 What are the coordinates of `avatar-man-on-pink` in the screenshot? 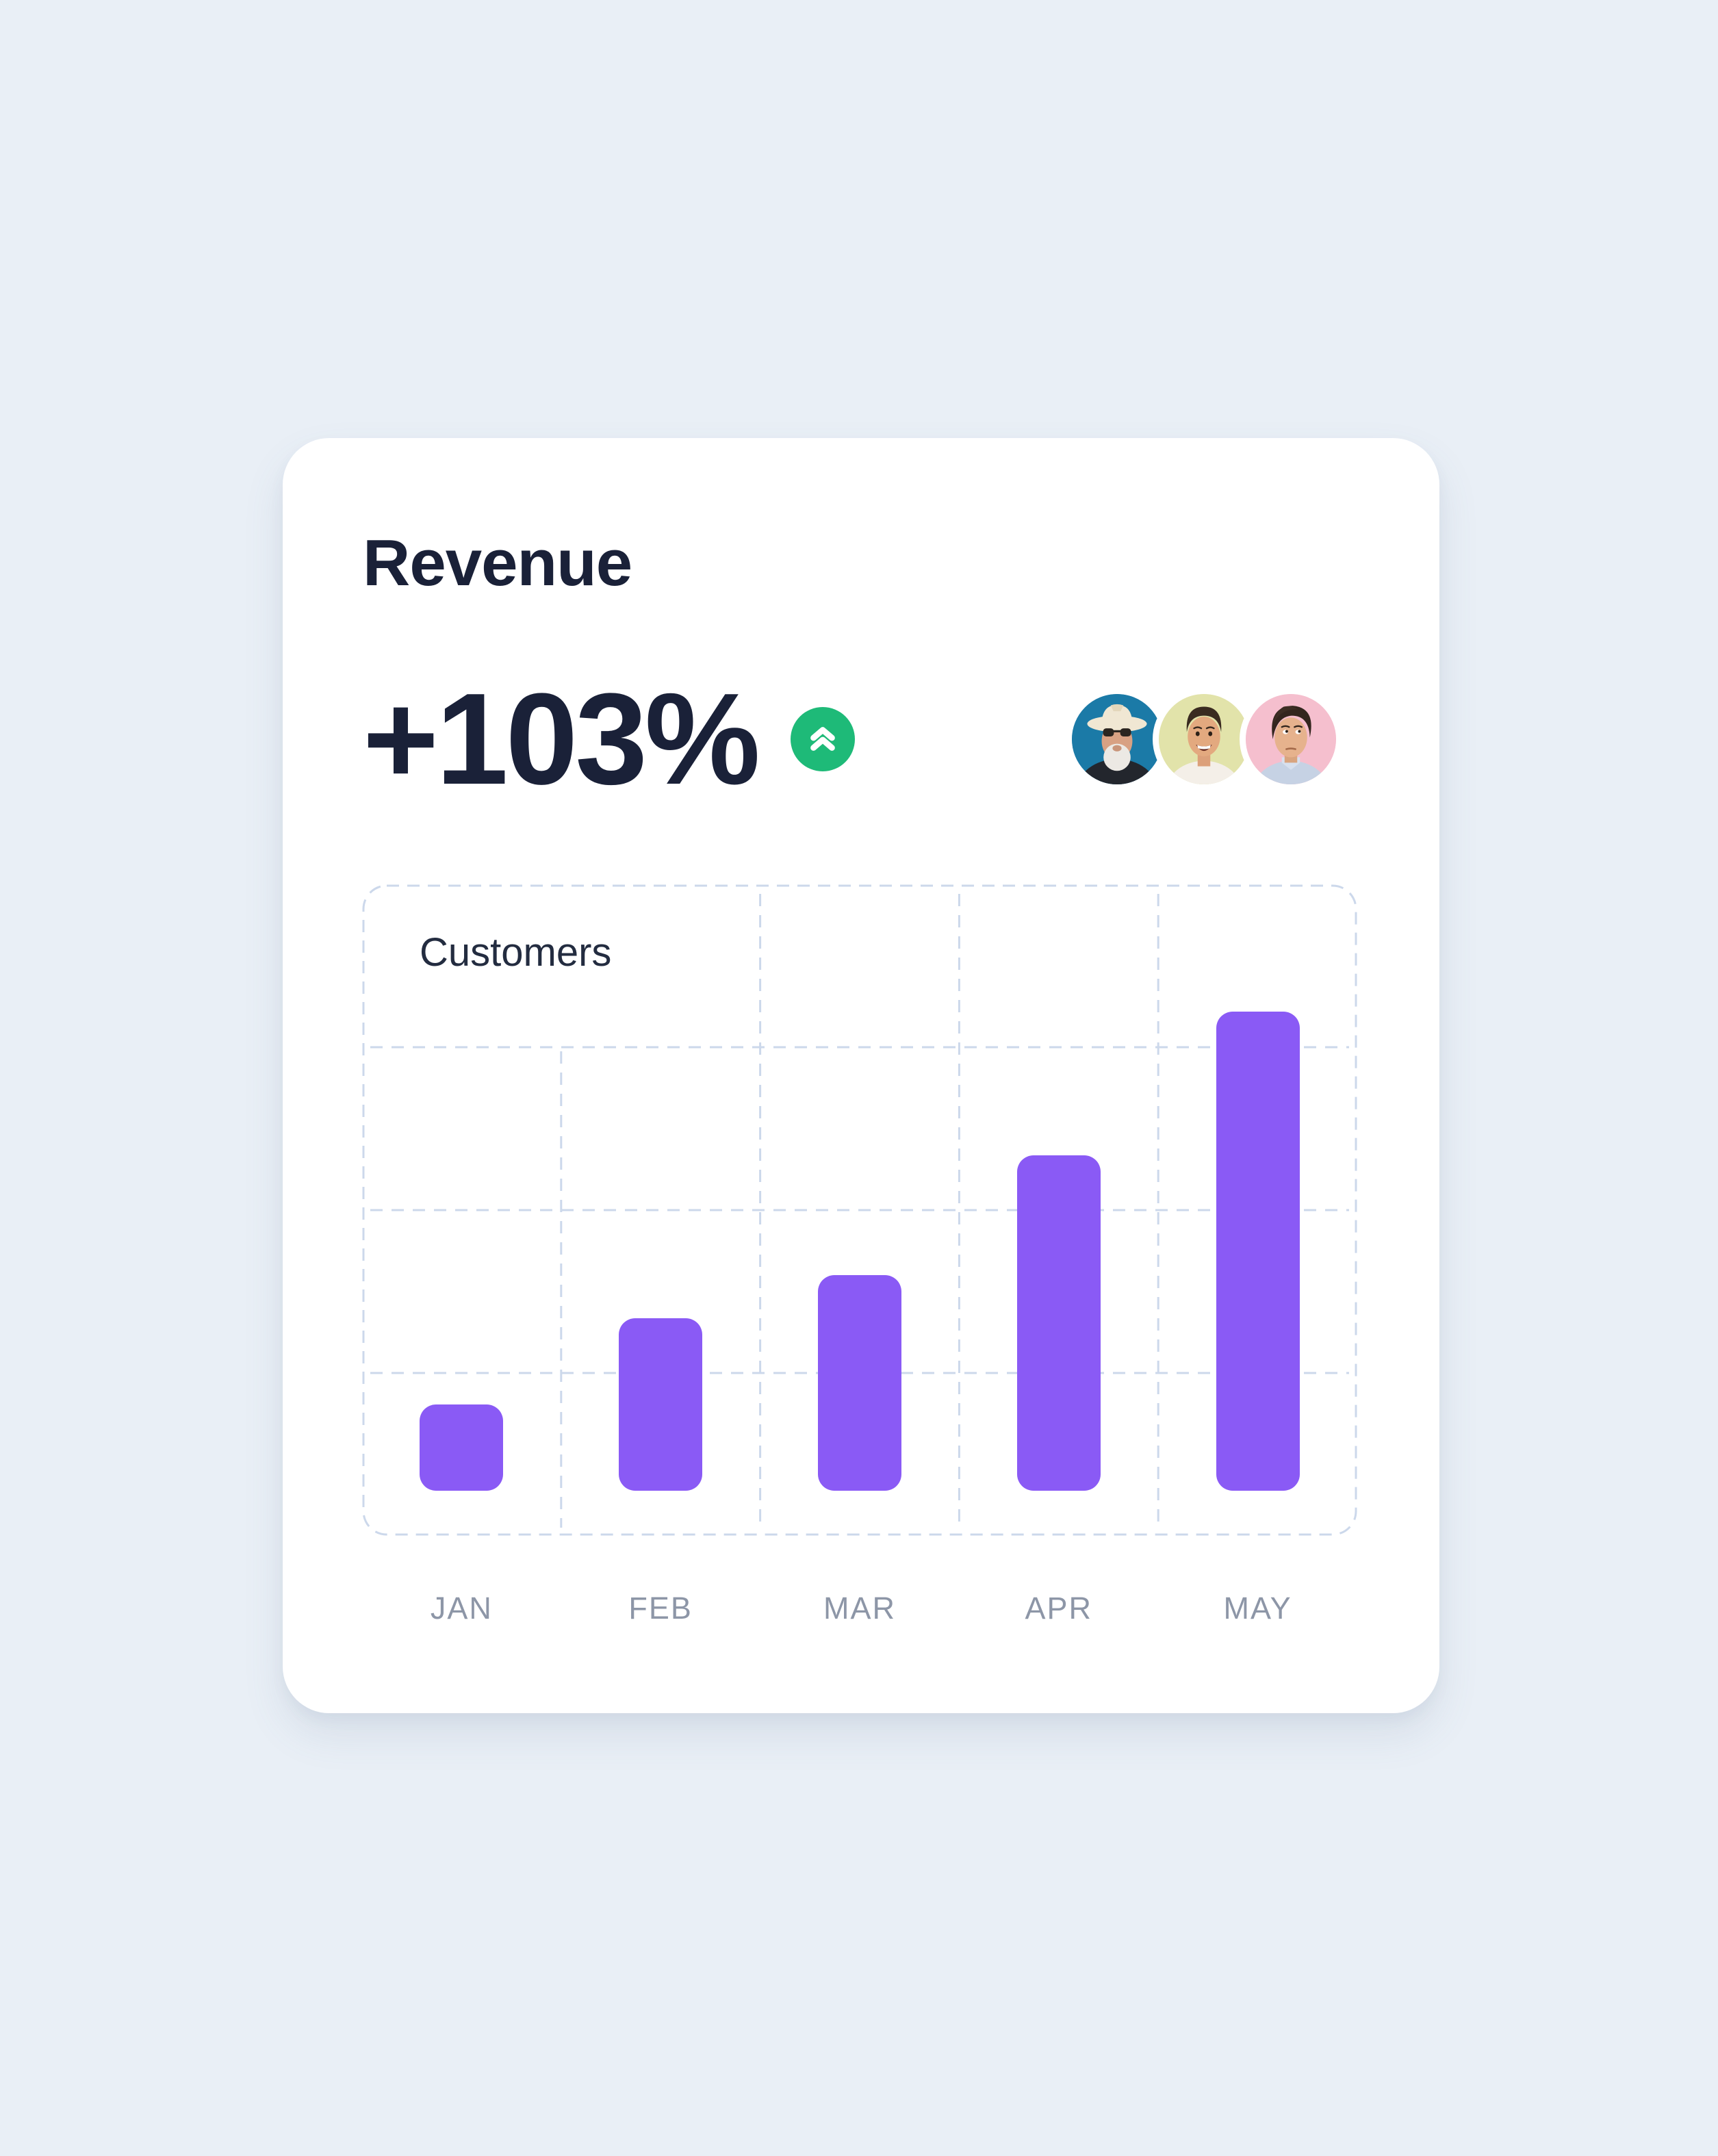 It's located at (1291, 740).